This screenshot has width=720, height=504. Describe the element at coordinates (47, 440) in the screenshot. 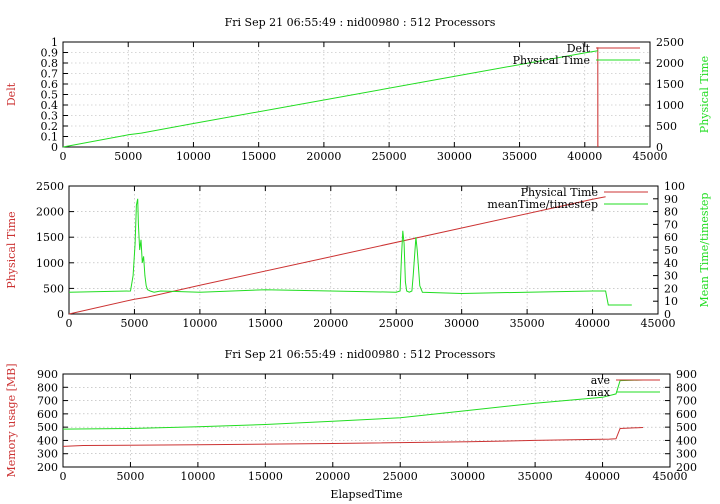

I see `y-tick-label-left: 400` at that location.